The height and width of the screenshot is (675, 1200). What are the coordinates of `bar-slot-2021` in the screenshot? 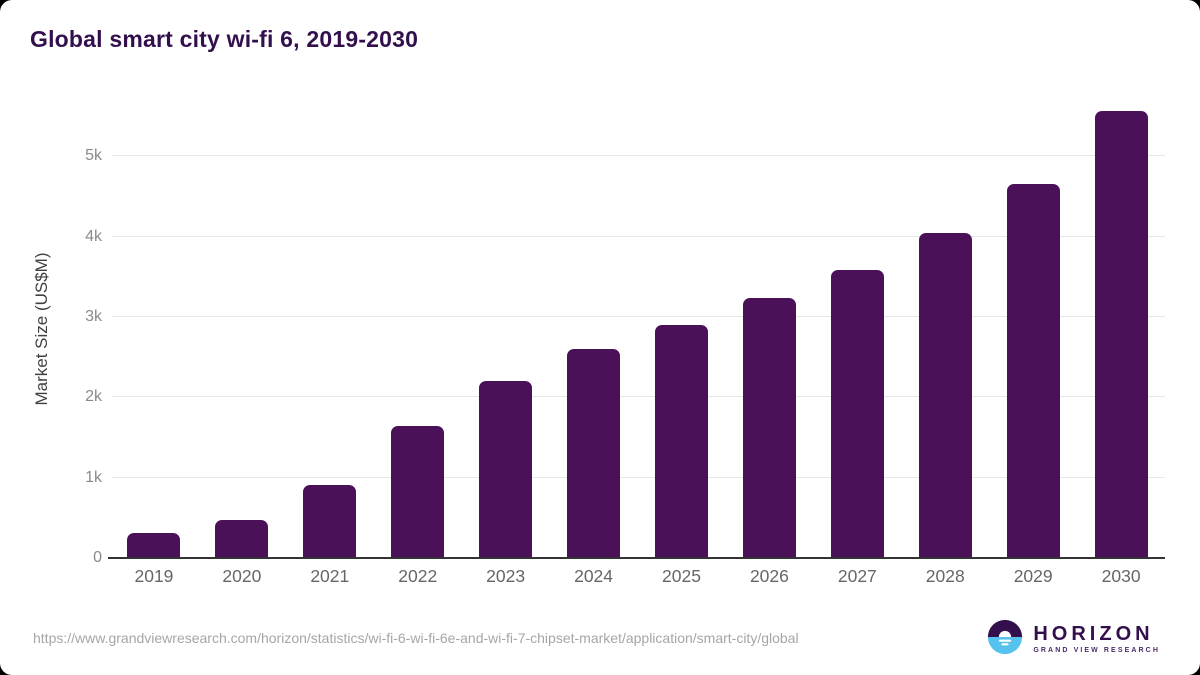 It's located at (330, 329).